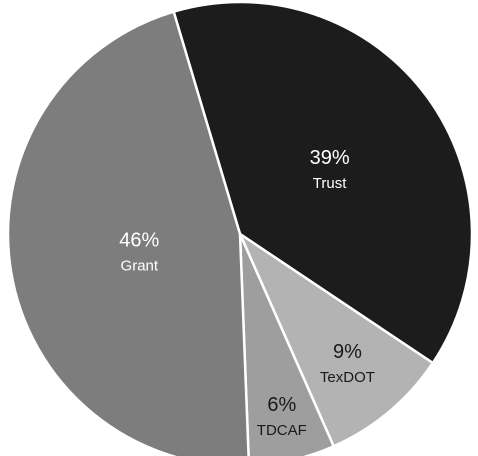  I want to click on pie-slice-tdcaf, so click(287, 344).